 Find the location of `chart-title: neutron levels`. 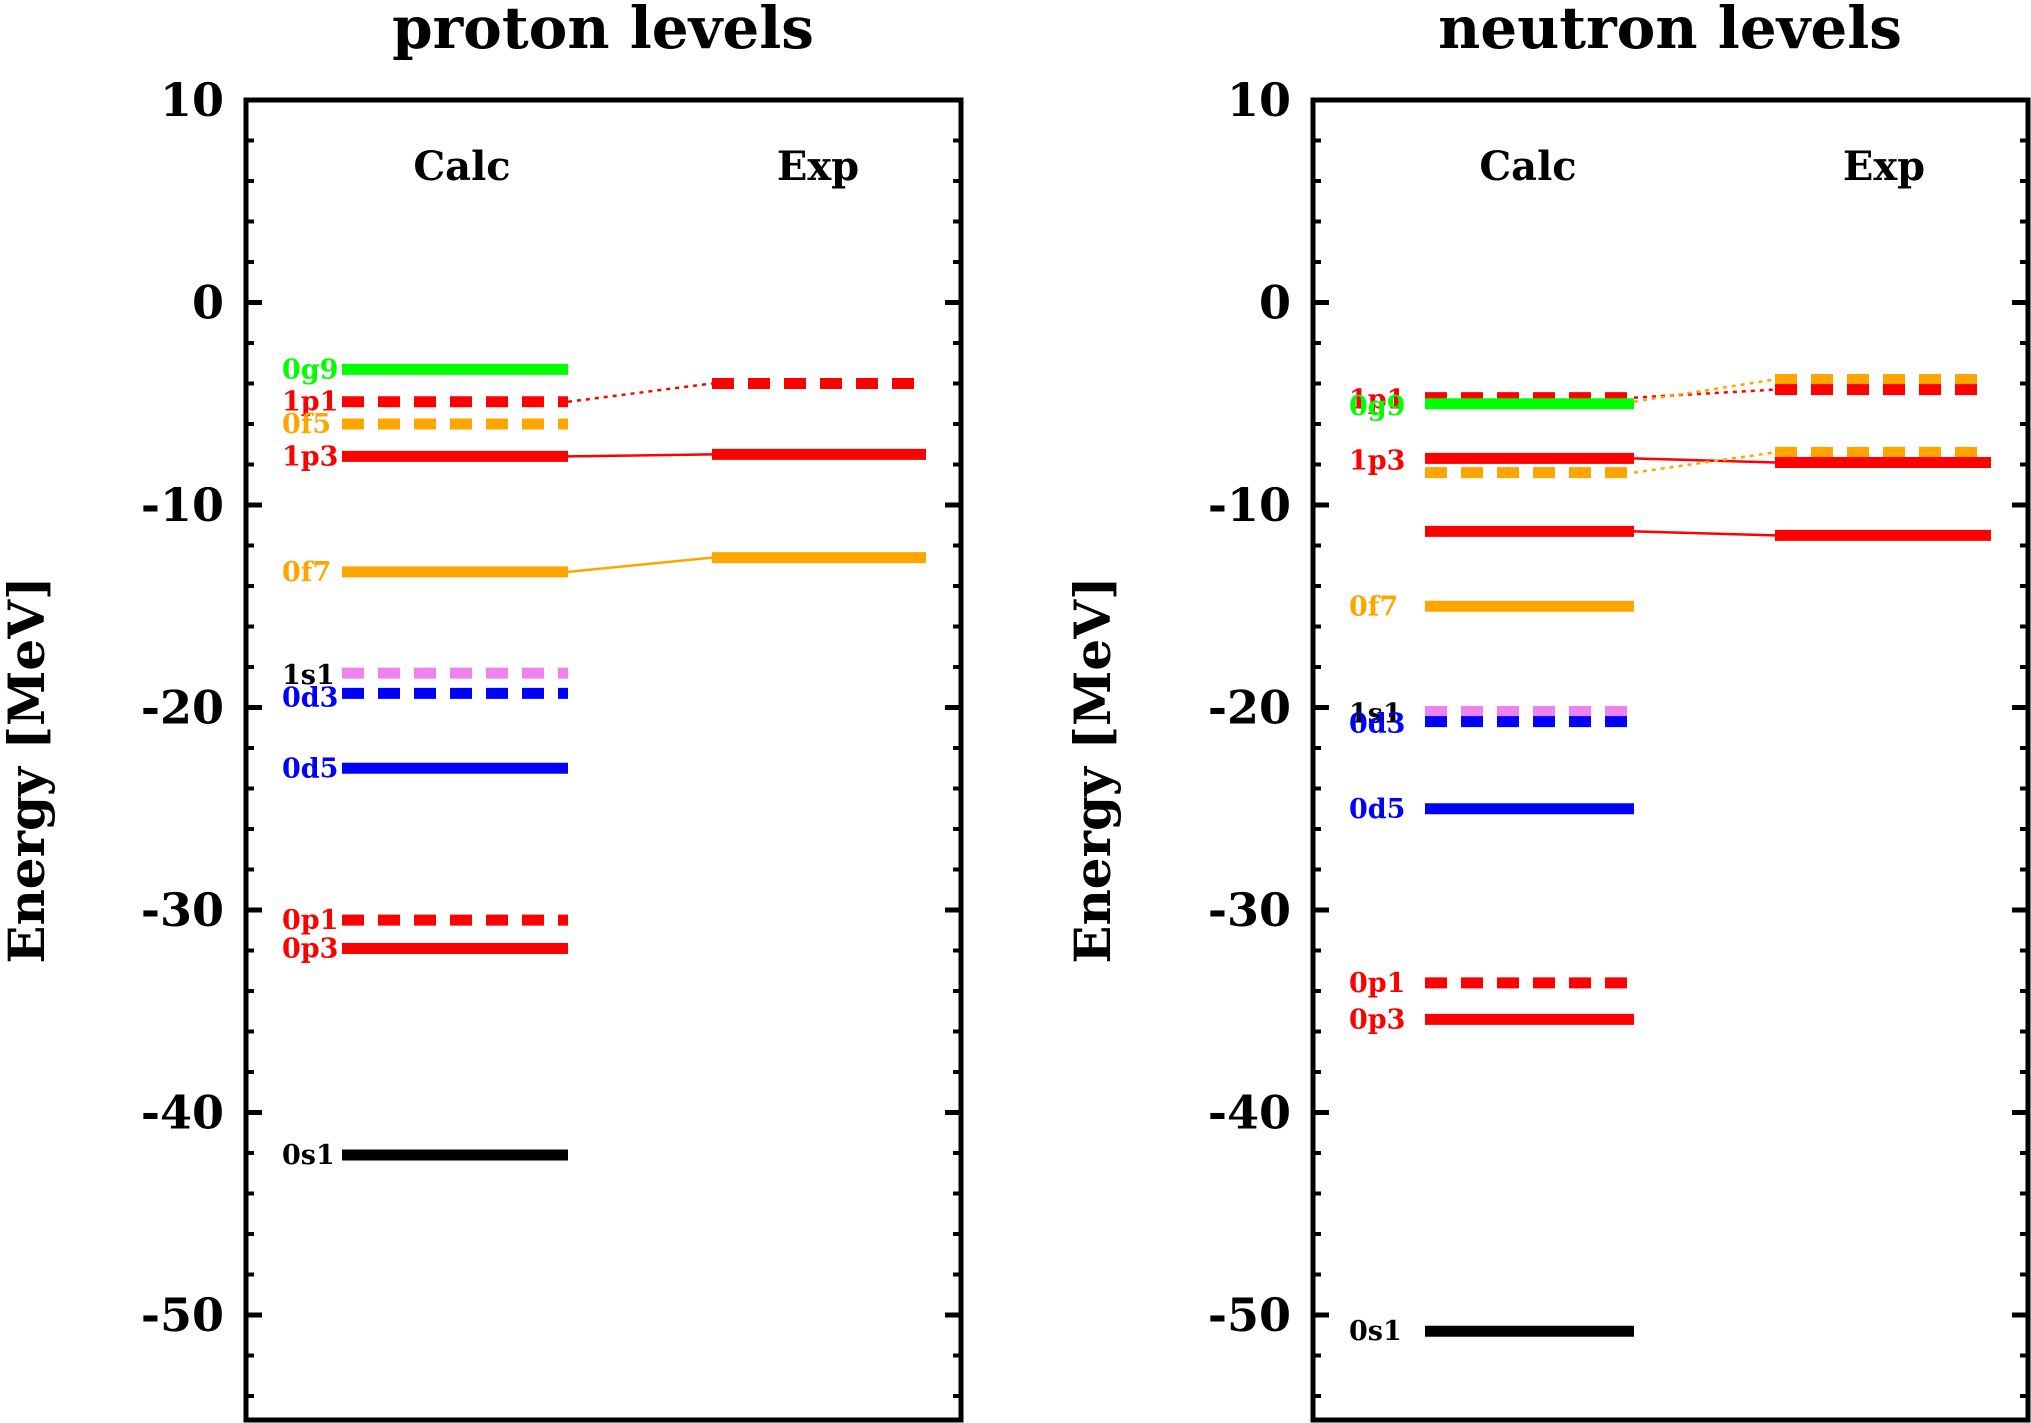

chart-title: neutron levels is located at coordinates (1670, 31).